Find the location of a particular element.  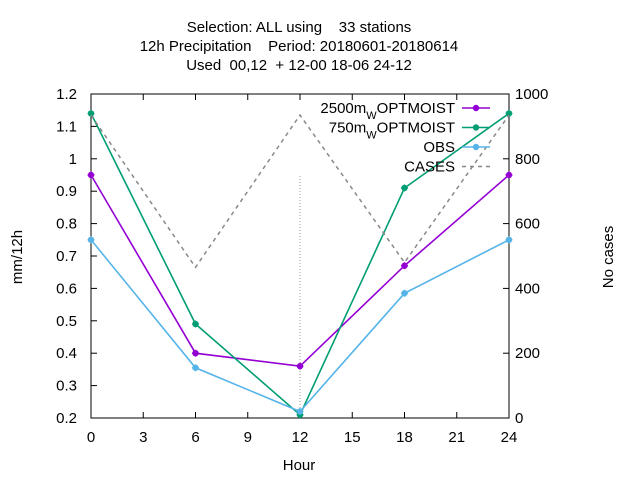

legend-item: CASES is located at coordinates (447, 167).